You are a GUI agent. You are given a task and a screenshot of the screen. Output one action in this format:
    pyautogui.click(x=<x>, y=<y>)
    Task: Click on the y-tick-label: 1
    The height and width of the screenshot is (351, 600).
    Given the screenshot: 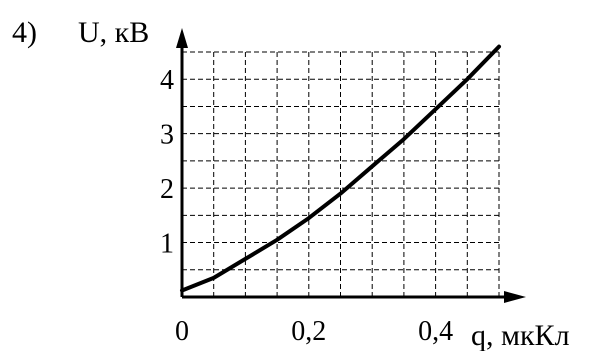 What is the action you would take?
    pyautogui.click(x=167, y=244)
    